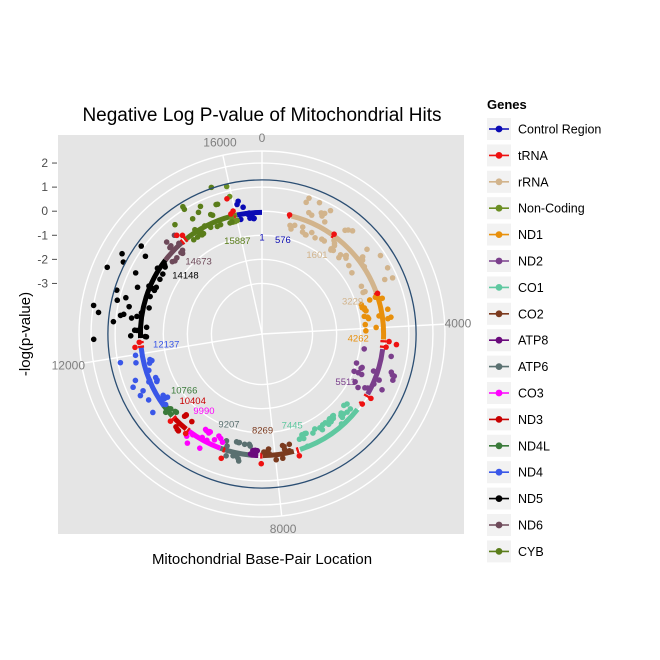 Image resolution: width=660 pixels, height=660 pixels. What do you see at coordinates (292, 425) in the screenshot?
I see `gene-start-label: 7445` at bounding box center [292, 425].